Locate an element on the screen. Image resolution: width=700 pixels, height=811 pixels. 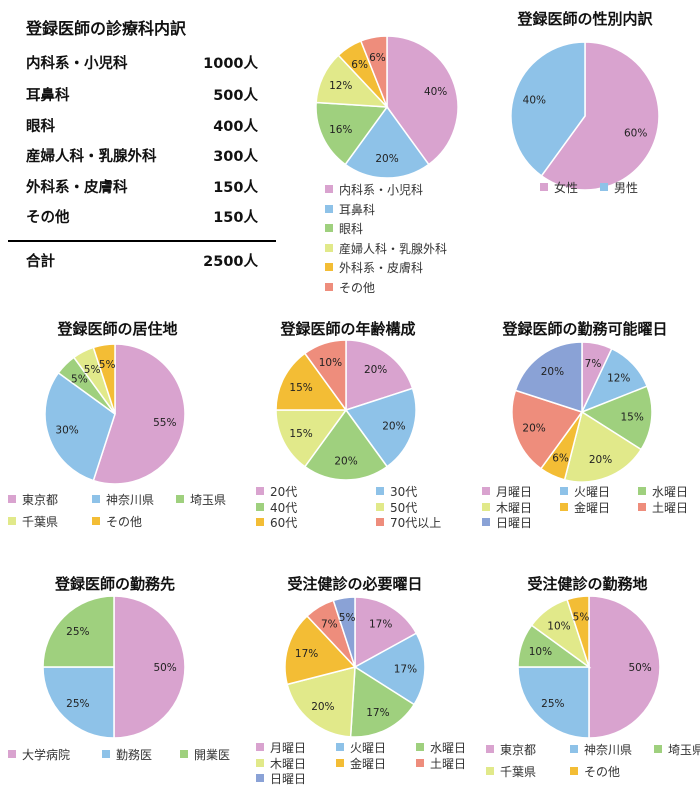
row-value: 300人 is located at coordinates (235, 157).